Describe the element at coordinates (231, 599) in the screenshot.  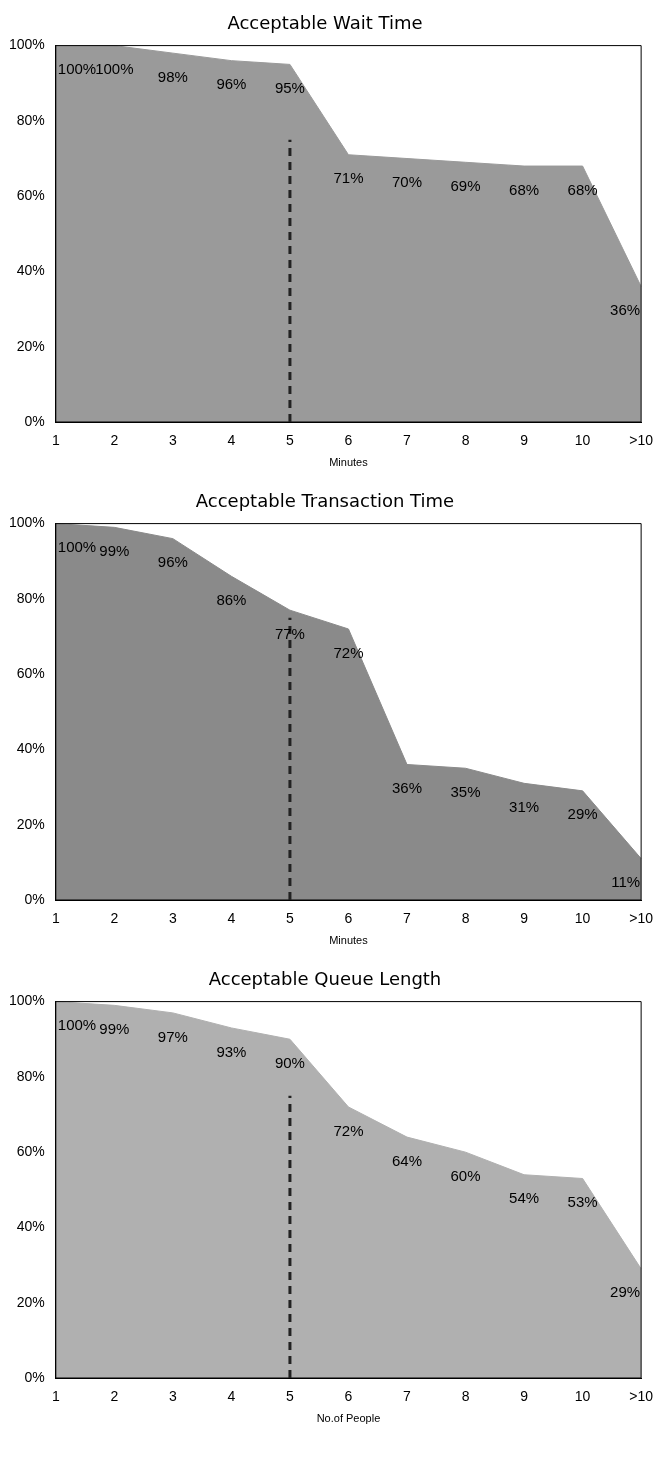
I see `data-label: 86%` at that location.